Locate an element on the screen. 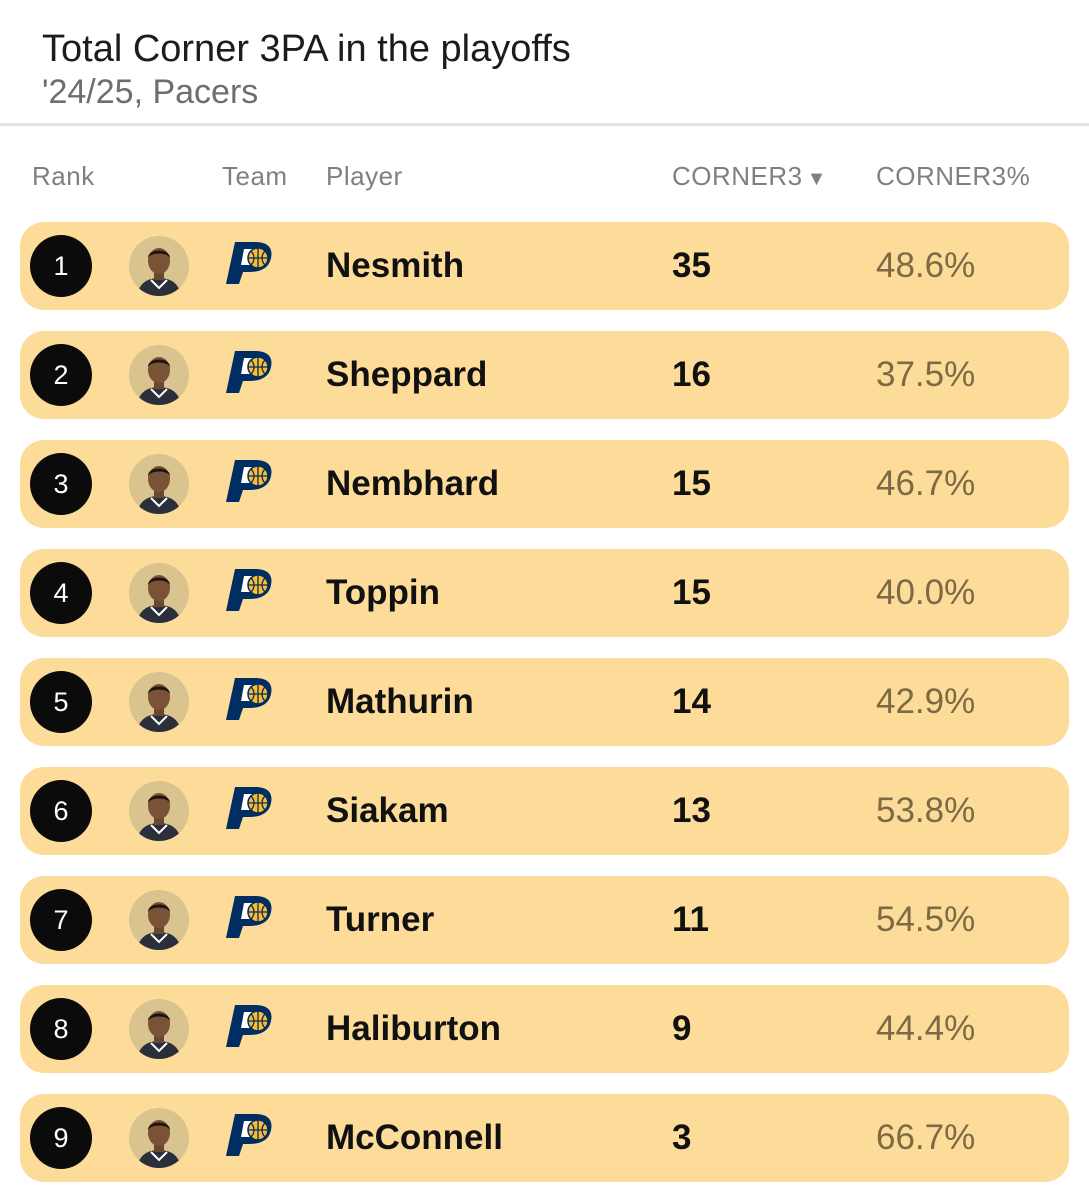  rank-badge: 8 is located at coordinates (61, 1029).